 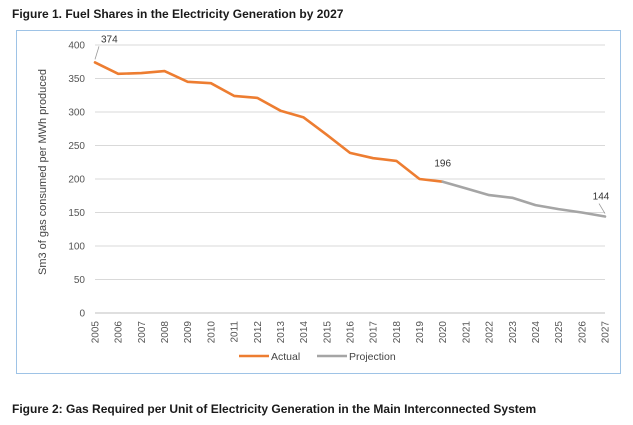 What do you see at coordinates (601, 197) in the screenshot?
I see `data-label: 144` at bounding box center [601, 197].